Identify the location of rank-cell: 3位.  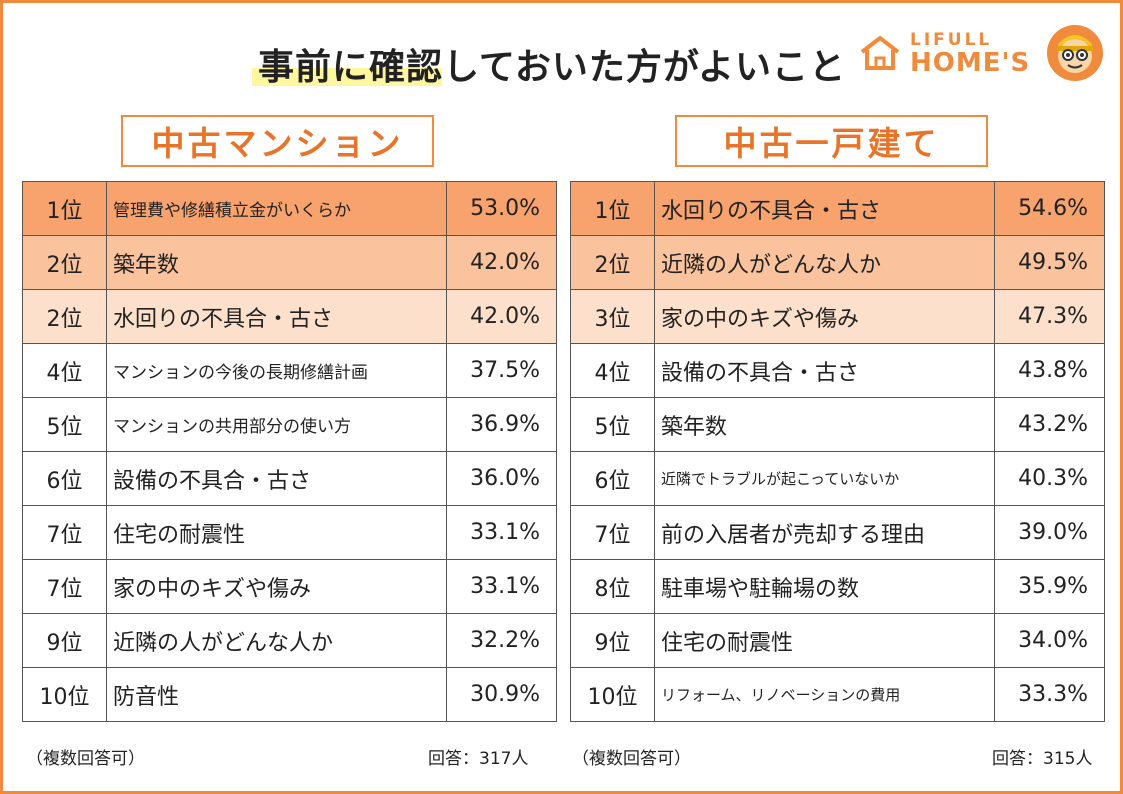
(612, 316).